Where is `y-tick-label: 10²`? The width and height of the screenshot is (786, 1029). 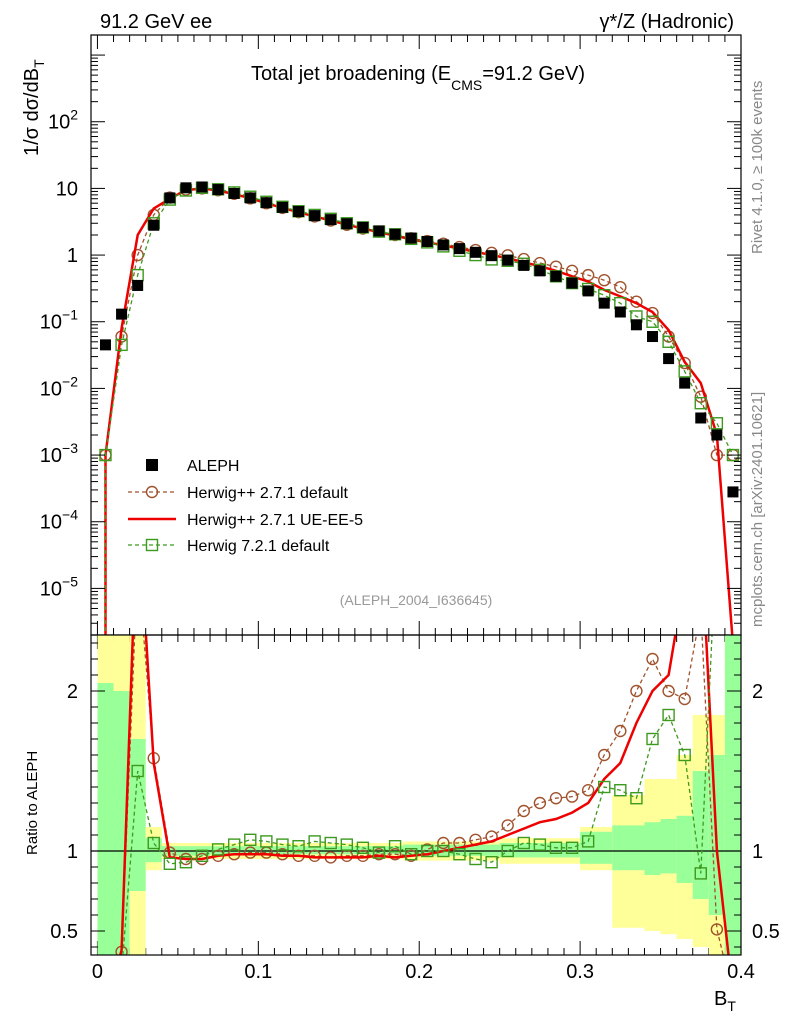 y-tick-label: 10² is located at coordinates (63, 120).